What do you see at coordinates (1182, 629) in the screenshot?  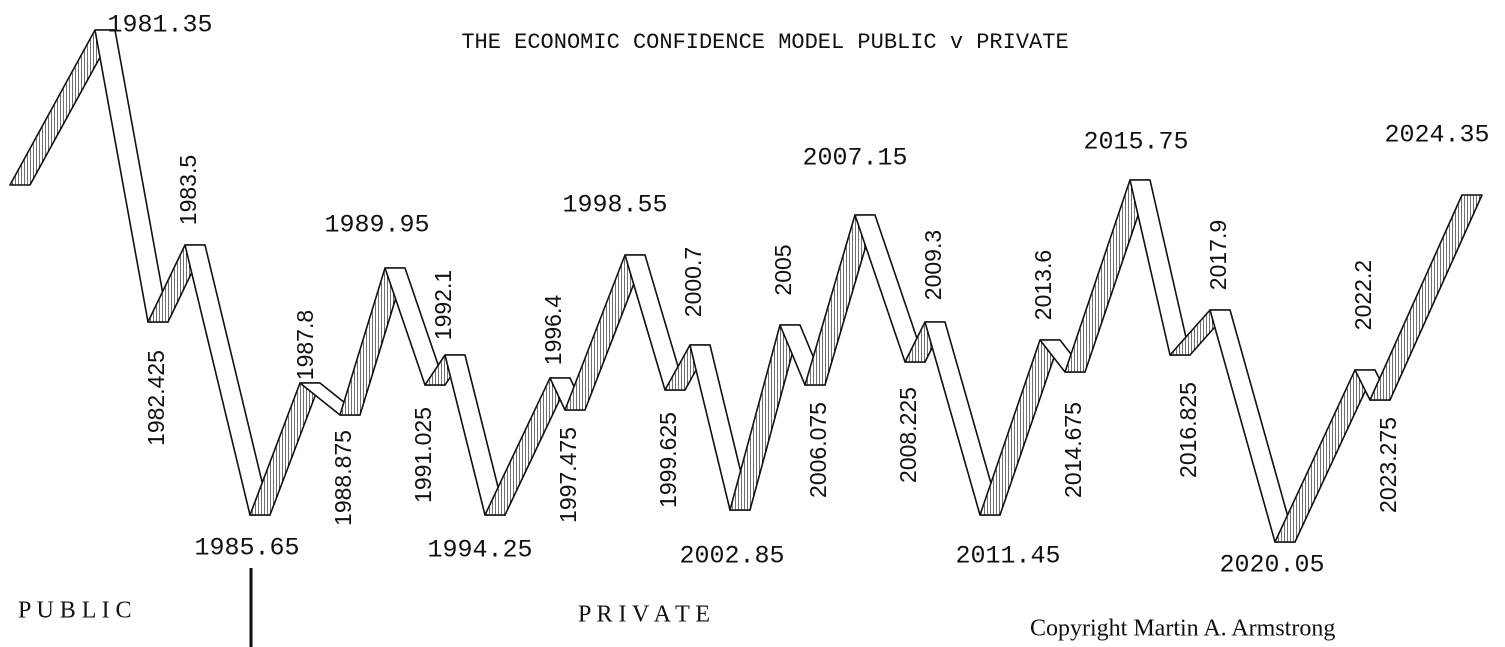 I see `copyright: Copyright Martin A. Armstrong` at bounding box center [1182, 629].